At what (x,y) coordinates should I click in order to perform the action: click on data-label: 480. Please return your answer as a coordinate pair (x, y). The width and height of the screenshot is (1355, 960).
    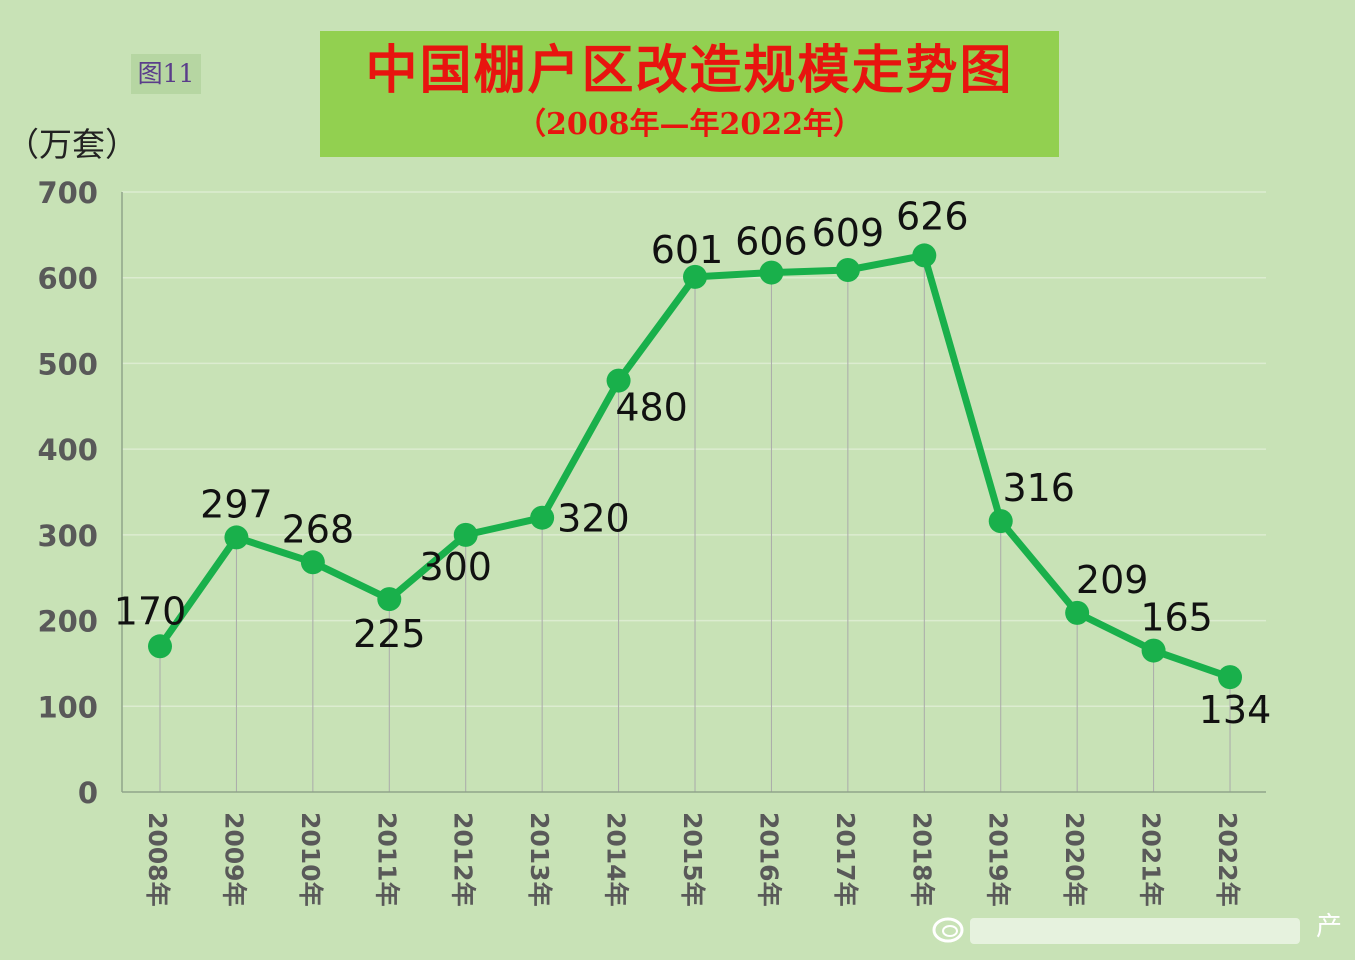
    Looking at the image, I should click on (651, 408).